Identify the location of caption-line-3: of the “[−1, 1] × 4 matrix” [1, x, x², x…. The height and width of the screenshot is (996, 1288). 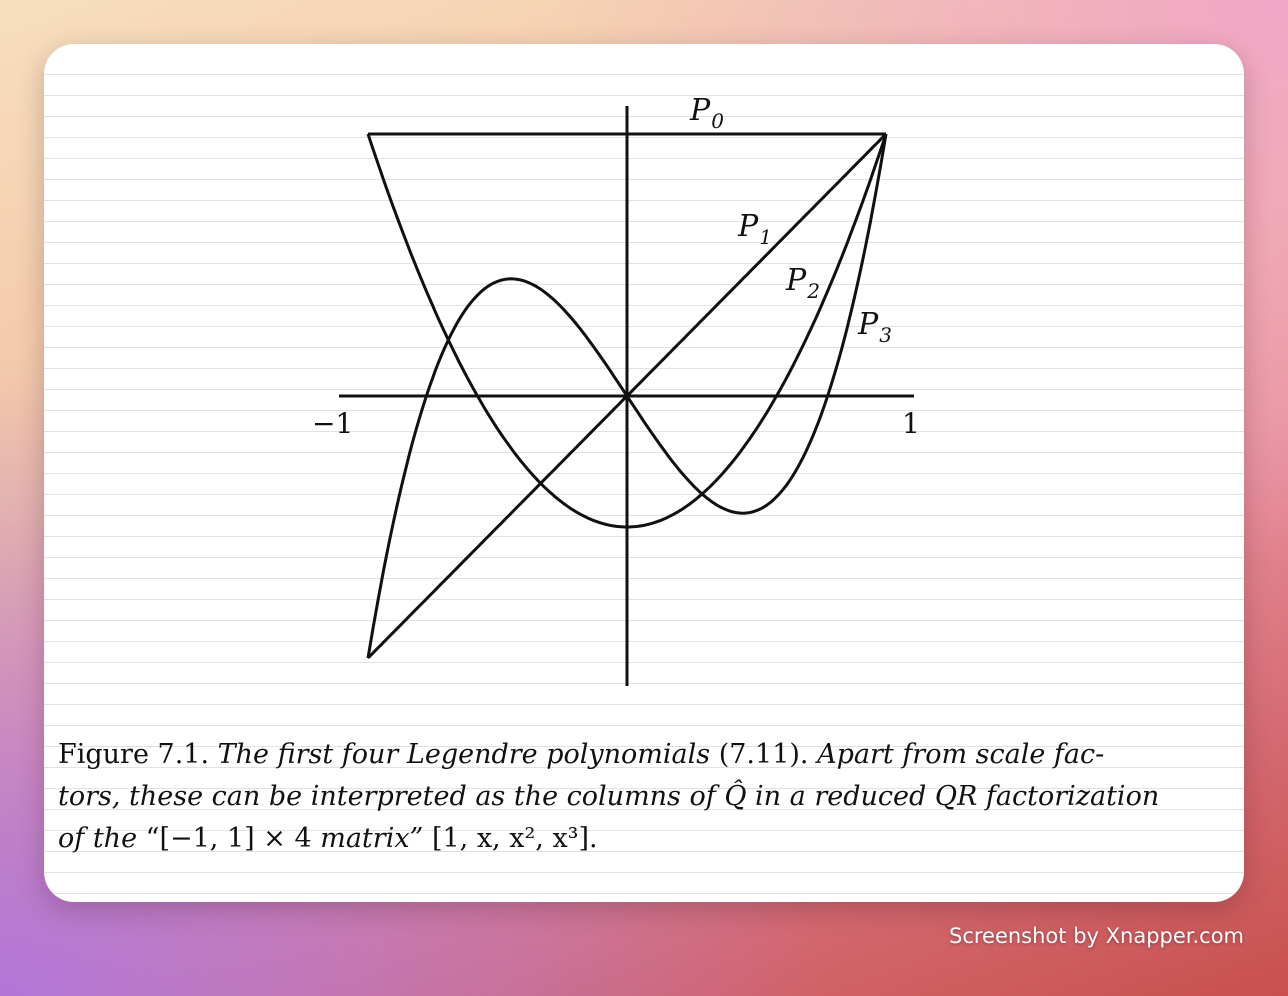
(648, 839).